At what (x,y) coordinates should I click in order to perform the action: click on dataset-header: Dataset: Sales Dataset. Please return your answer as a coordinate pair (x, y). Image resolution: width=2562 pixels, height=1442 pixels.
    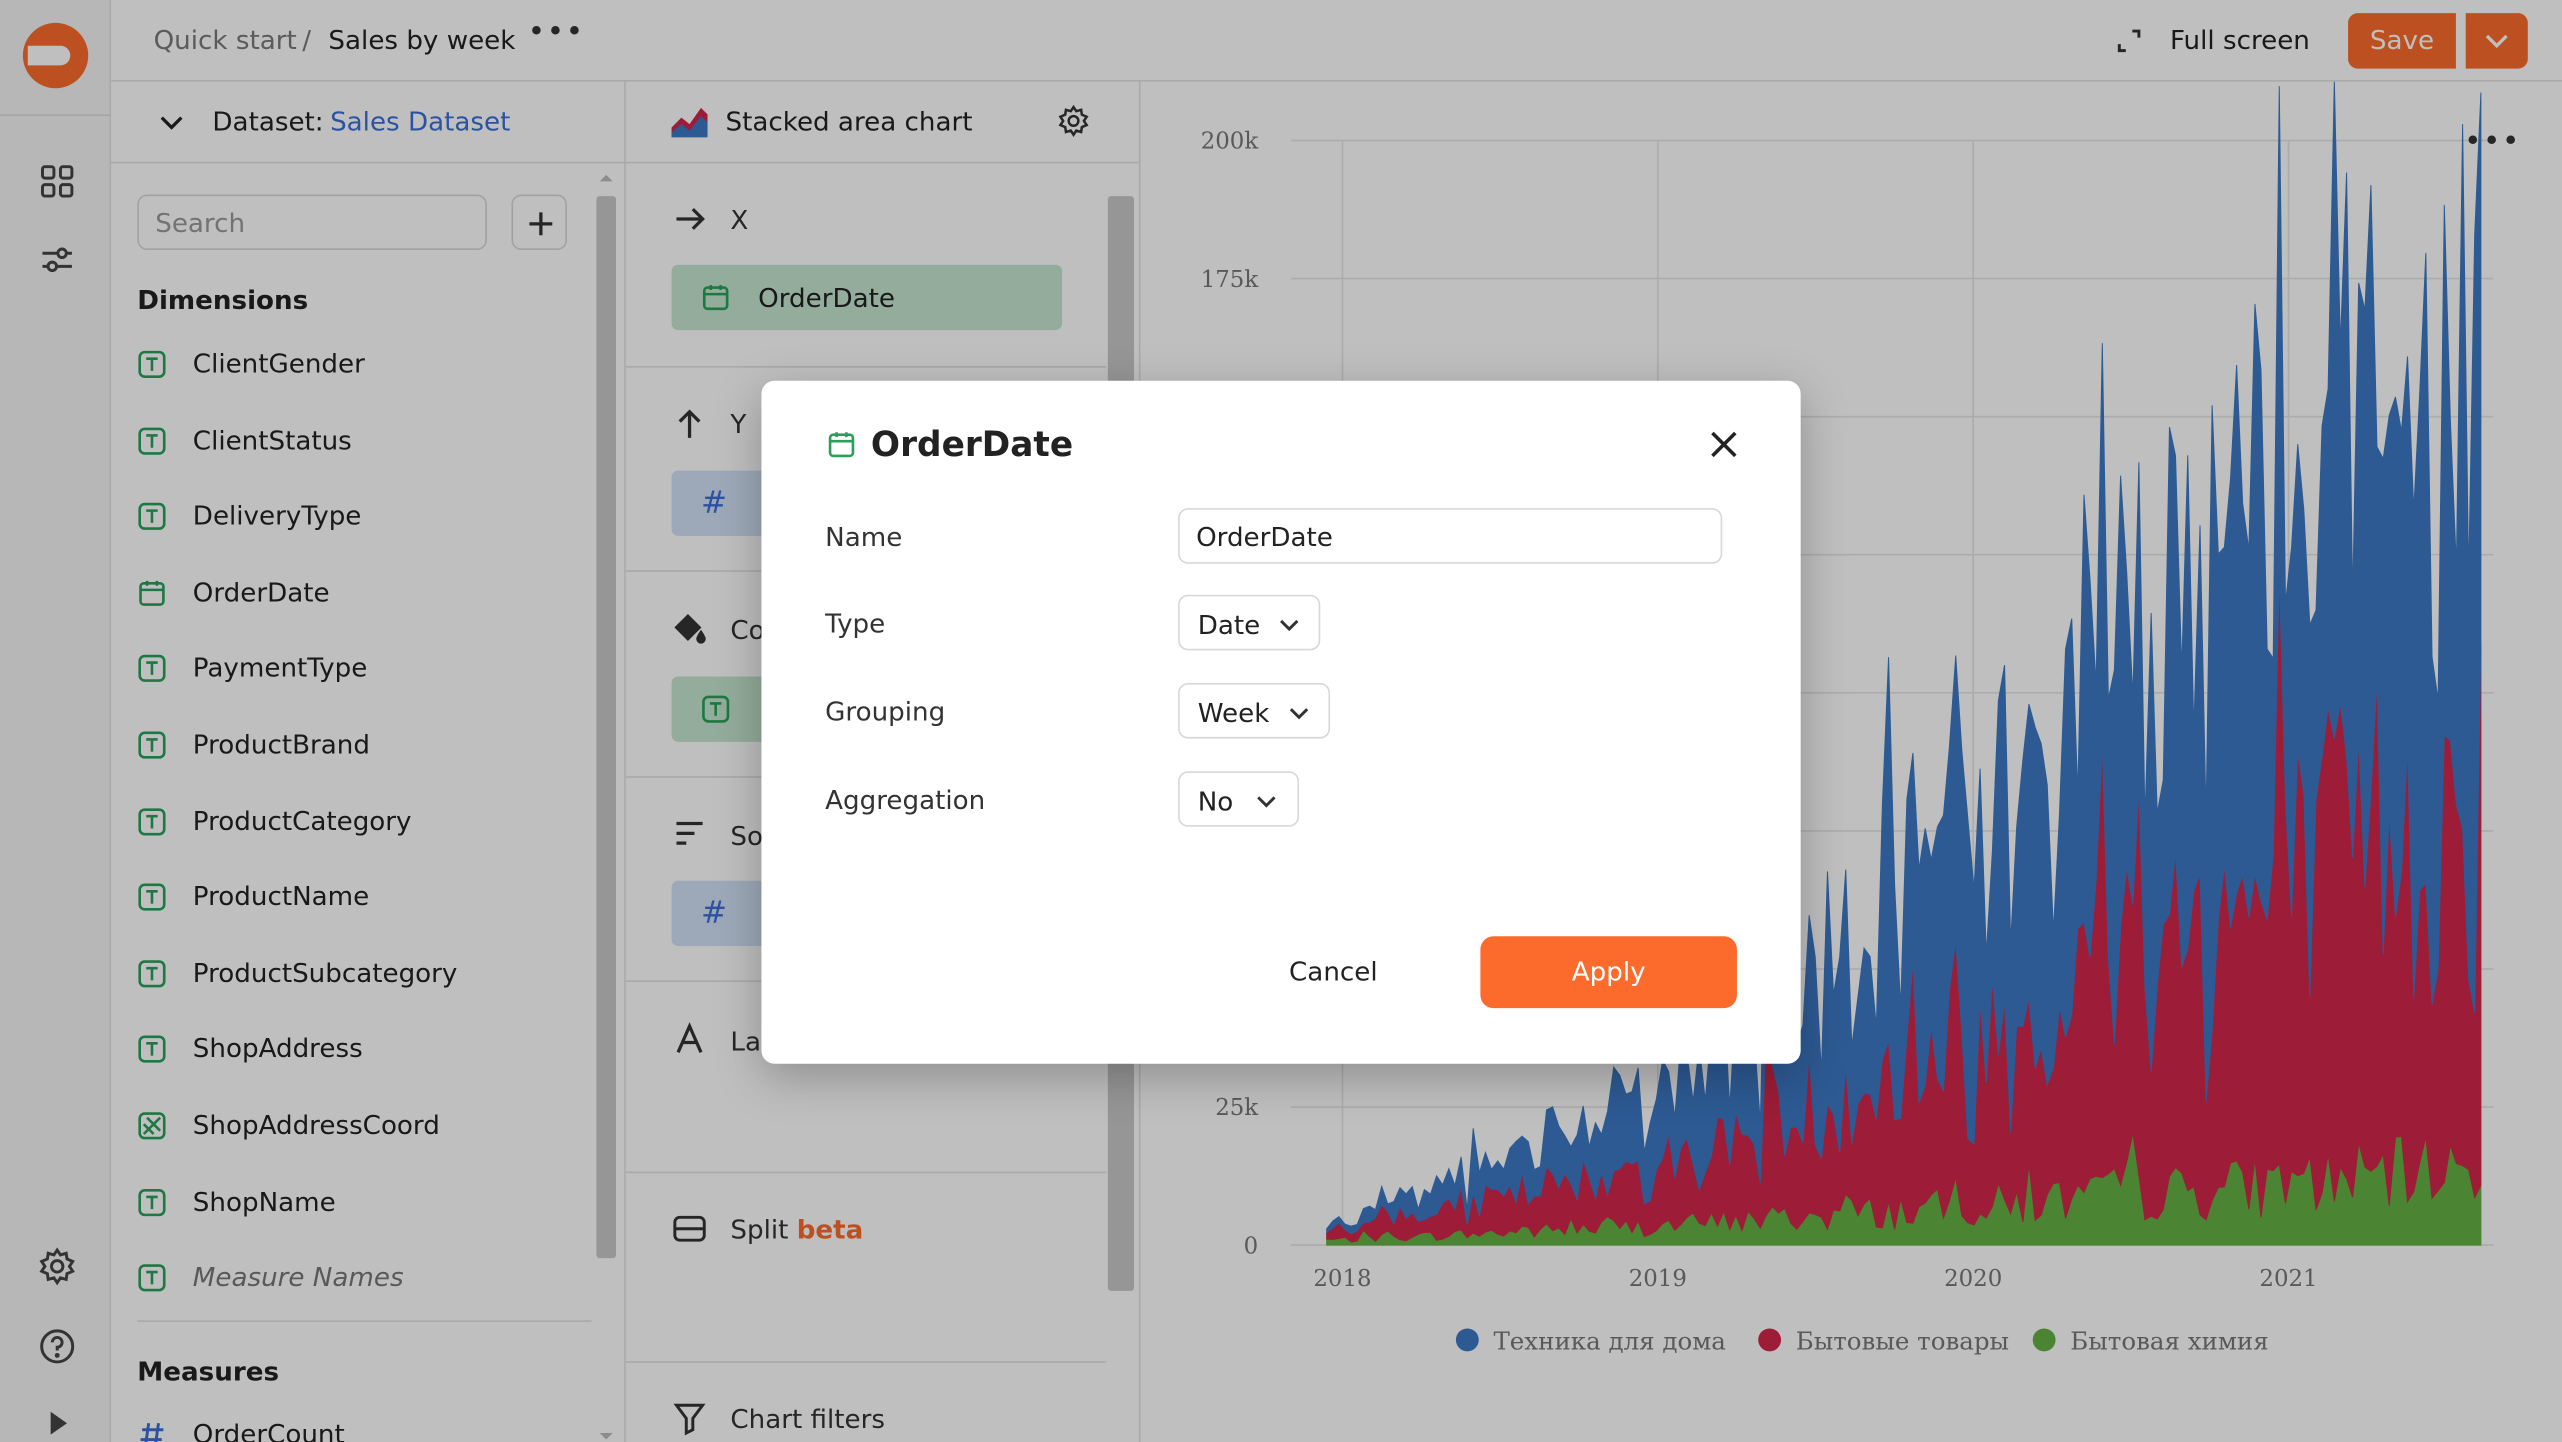
    Looking at the image, I should click on (368, 123).